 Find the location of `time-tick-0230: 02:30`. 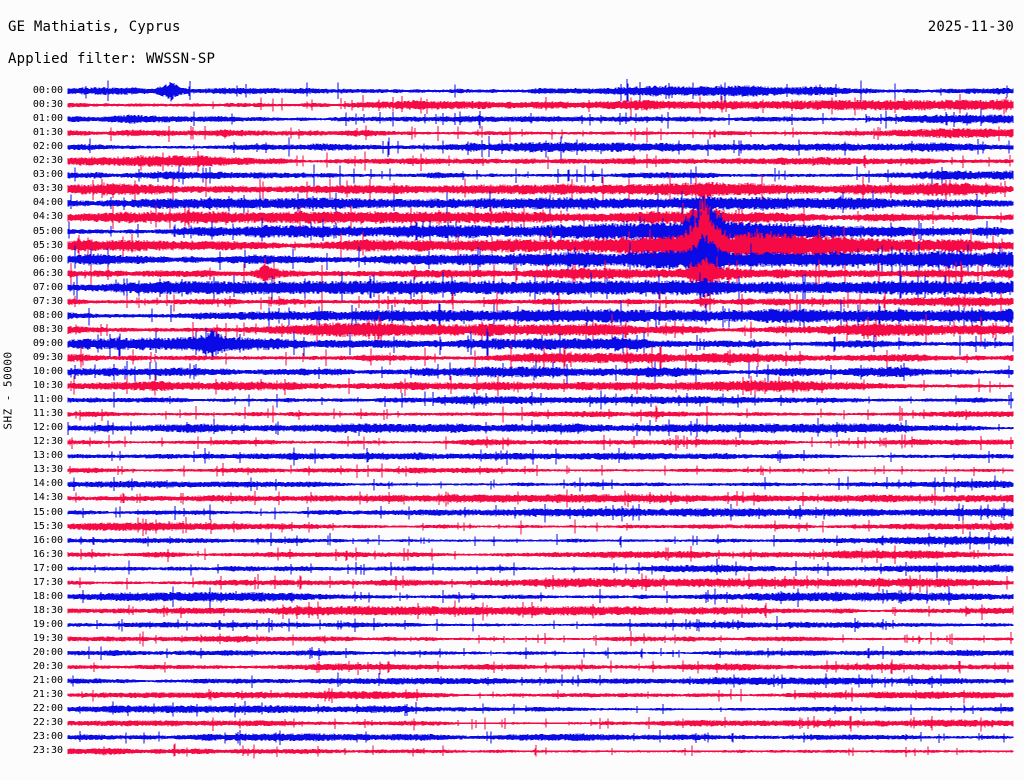

time-tick-0230: 02:30 is located at coordinates (47, 161).